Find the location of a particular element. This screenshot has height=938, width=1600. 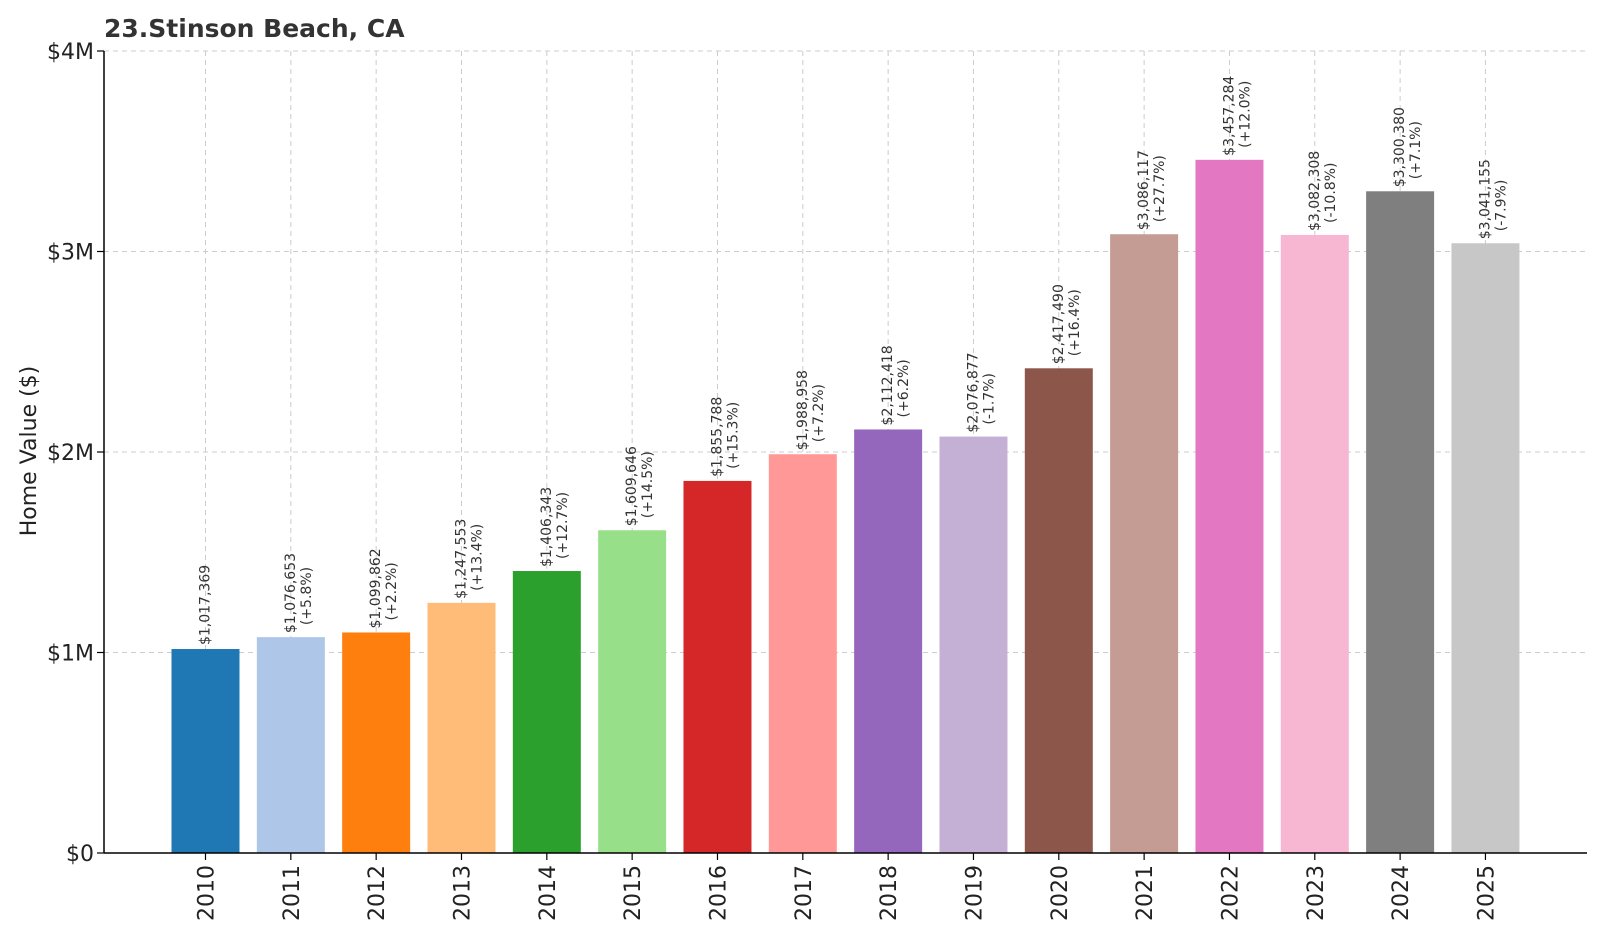

bar-change-label: (+2.2%) is located at coordinates (392, 591).